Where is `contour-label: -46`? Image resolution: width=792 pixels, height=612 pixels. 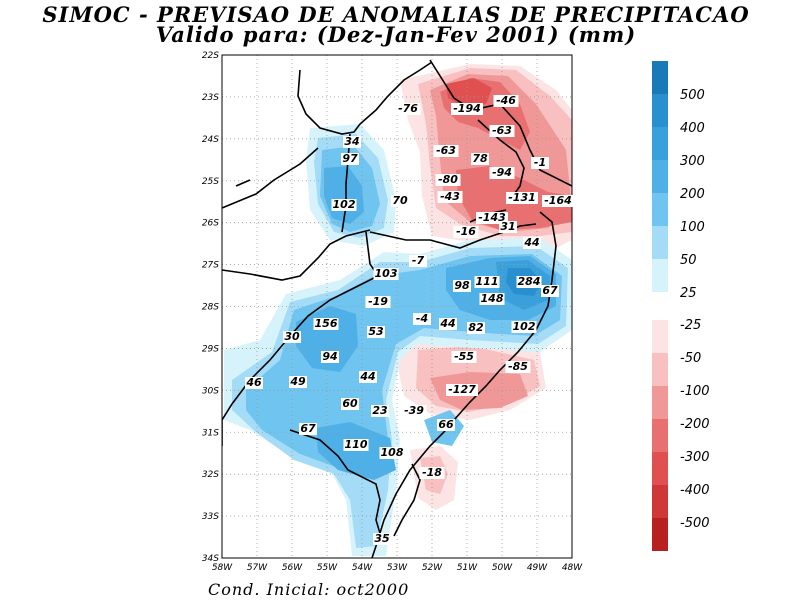
contour-label: -46 is located at coordinates (506, 100).